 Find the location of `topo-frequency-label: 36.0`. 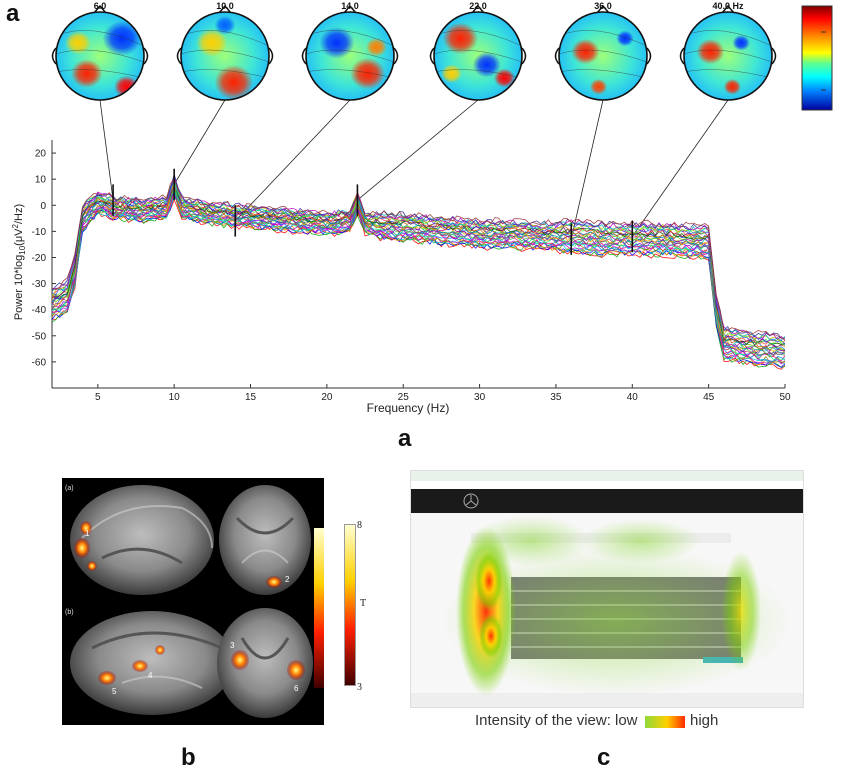

topo-frequency-label: 36.0 is located at coordinates (603, 6).